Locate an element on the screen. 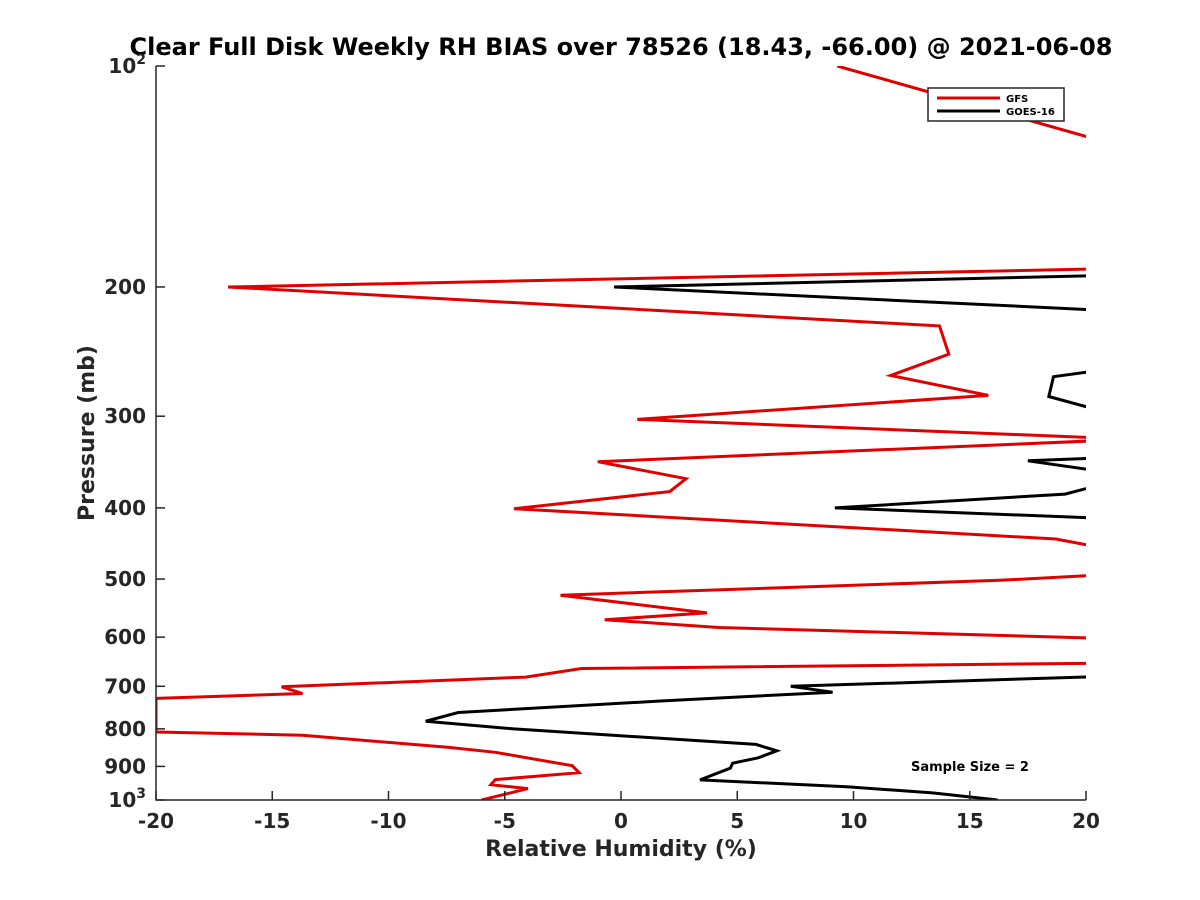 This screenshot has width=1200, height=900. sample-size-annotation: Sample Size = 2 is located at coordinates (970, 767).